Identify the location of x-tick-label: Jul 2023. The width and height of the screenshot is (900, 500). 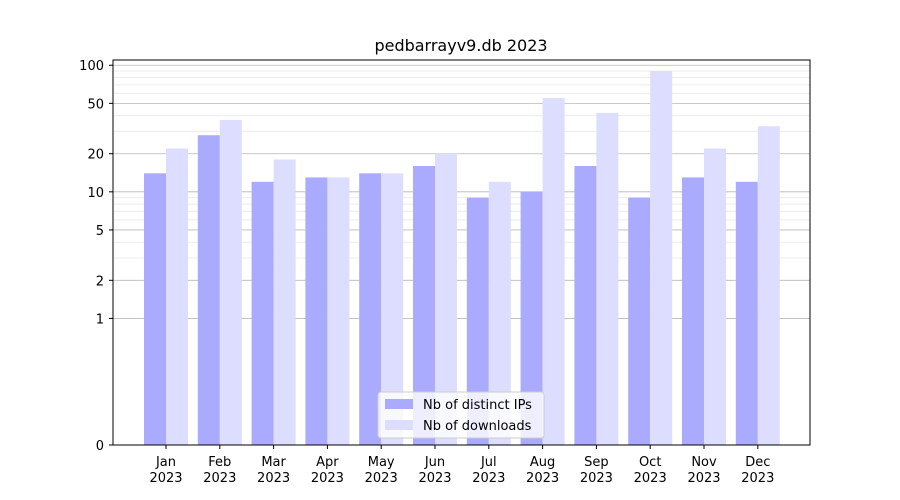
(488, 470).